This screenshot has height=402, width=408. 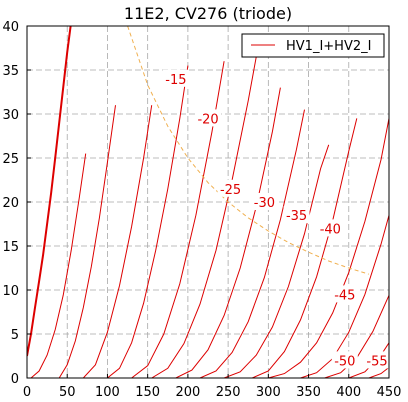 I want to click on grid-voltage-label: -55, so click(x=376, y=361).